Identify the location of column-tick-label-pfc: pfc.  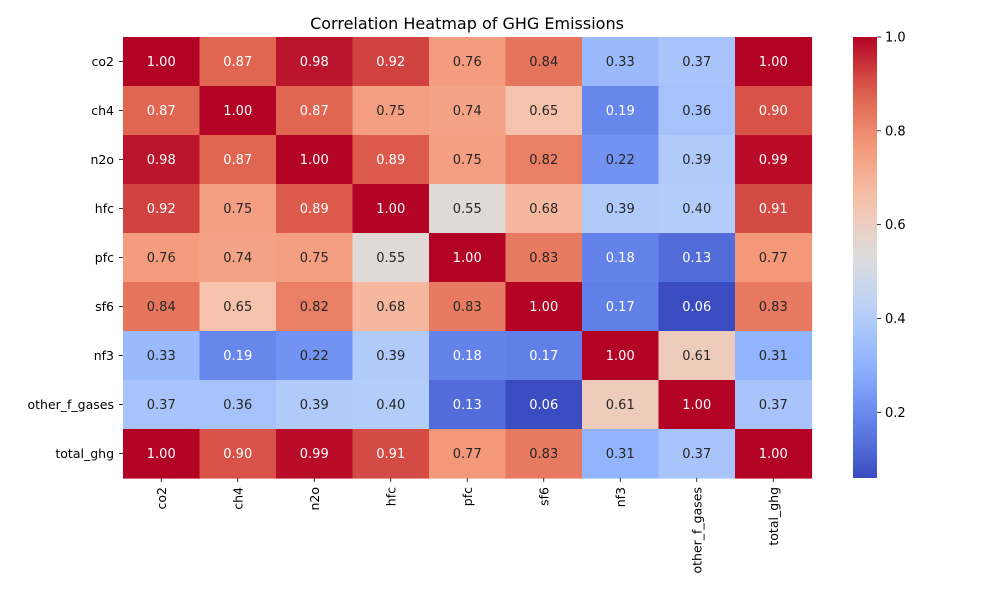
(467, 496).